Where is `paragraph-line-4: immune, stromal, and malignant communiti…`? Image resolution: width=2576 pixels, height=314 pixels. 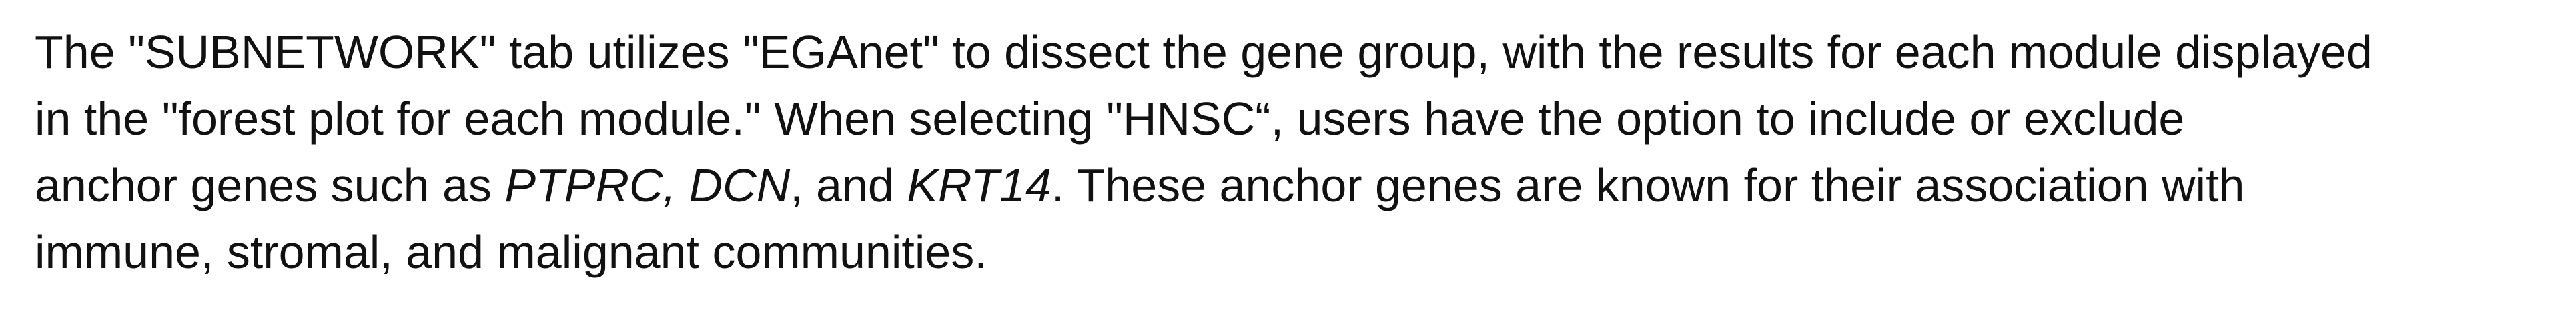 paragraph-line-4: immune, stromal, and malignant communiti… is located at coordinates (511, 252).